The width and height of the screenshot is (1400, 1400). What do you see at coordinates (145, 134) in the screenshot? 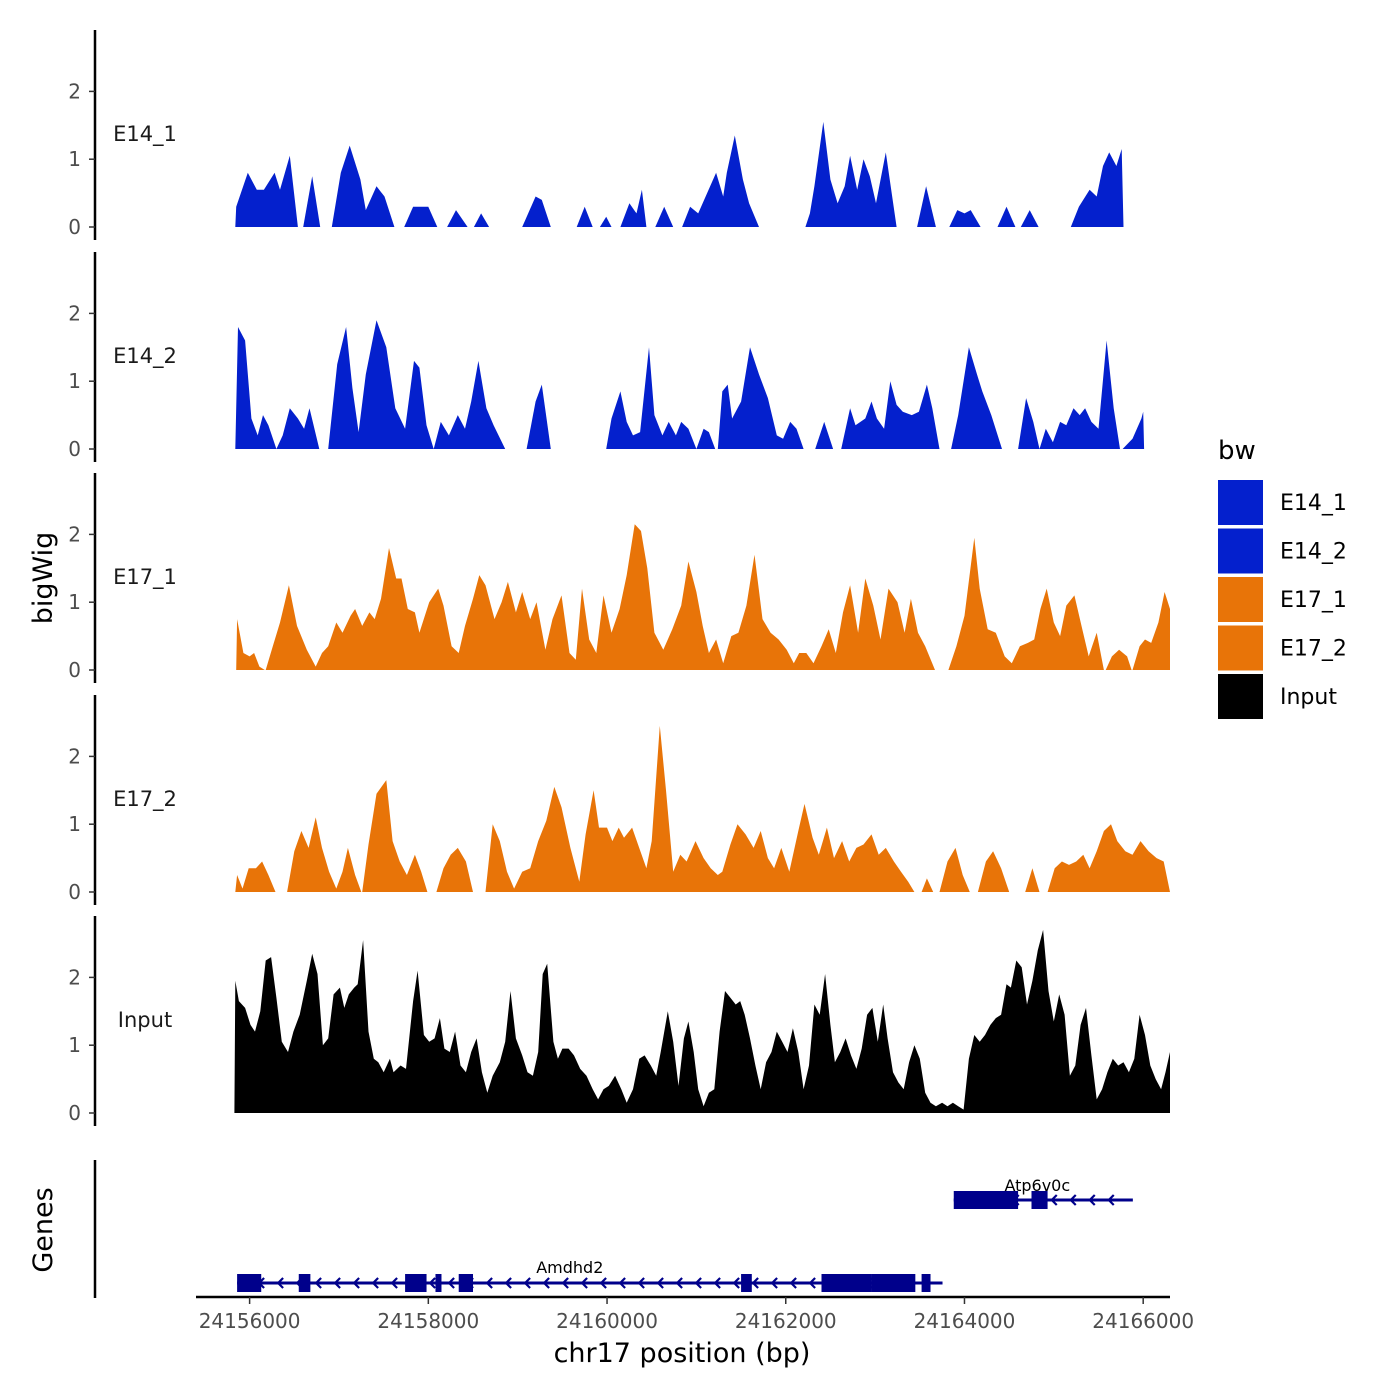
I see `track-label-E14_1: E14_1` at bounding box center [145, 134].